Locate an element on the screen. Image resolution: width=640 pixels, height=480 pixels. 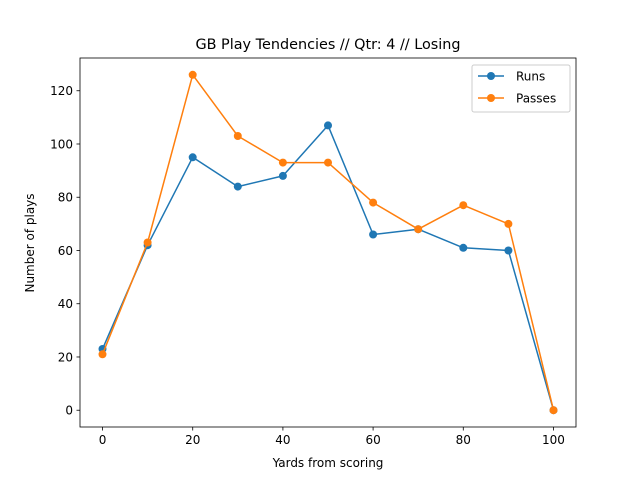
legend-label-runs: Runs is located at coordinates (530, 77).